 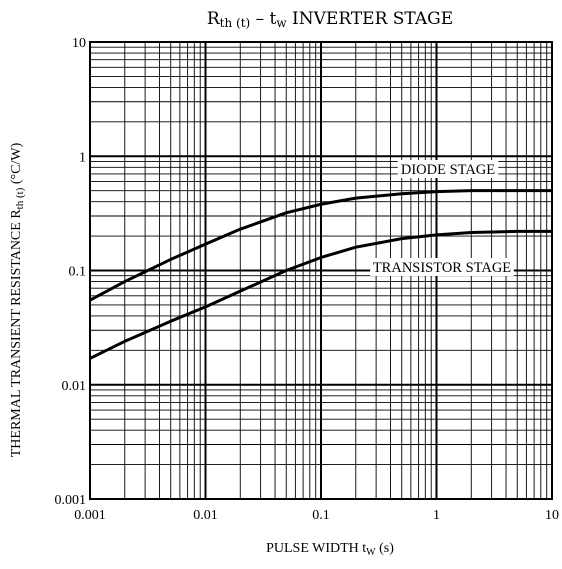 What do you see at coordinates (330, 549) in the screenshot?
I see `x-axis-label: PULSE WIDTH tW (s)` at bounding box center [330, 549].